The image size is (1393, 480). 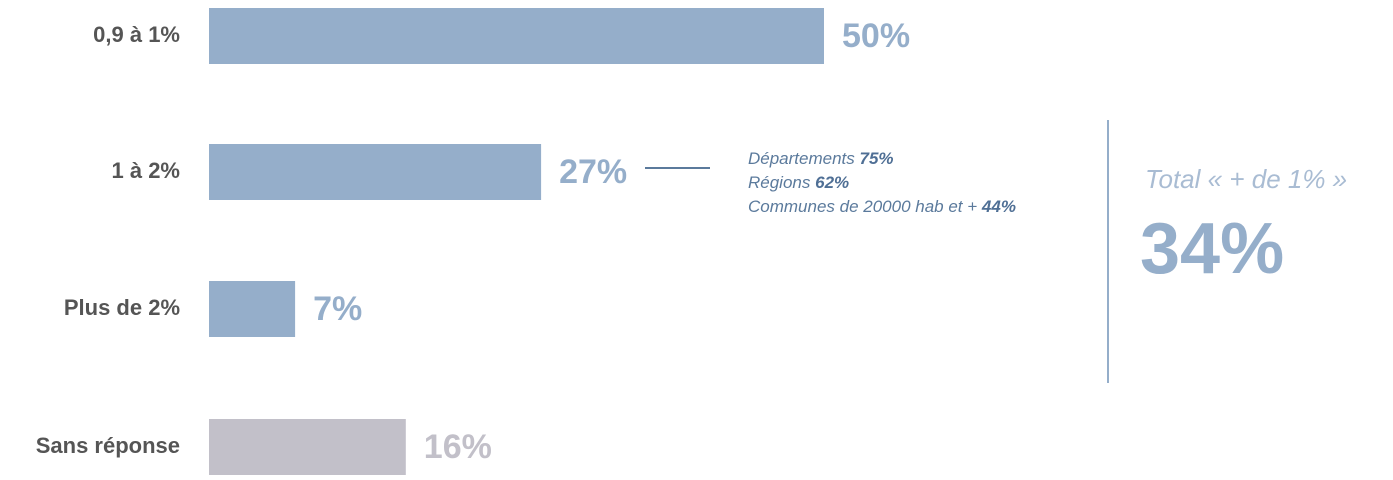 I want to click on category-label: 0,9 à 1%, so click(x=136, y=34).